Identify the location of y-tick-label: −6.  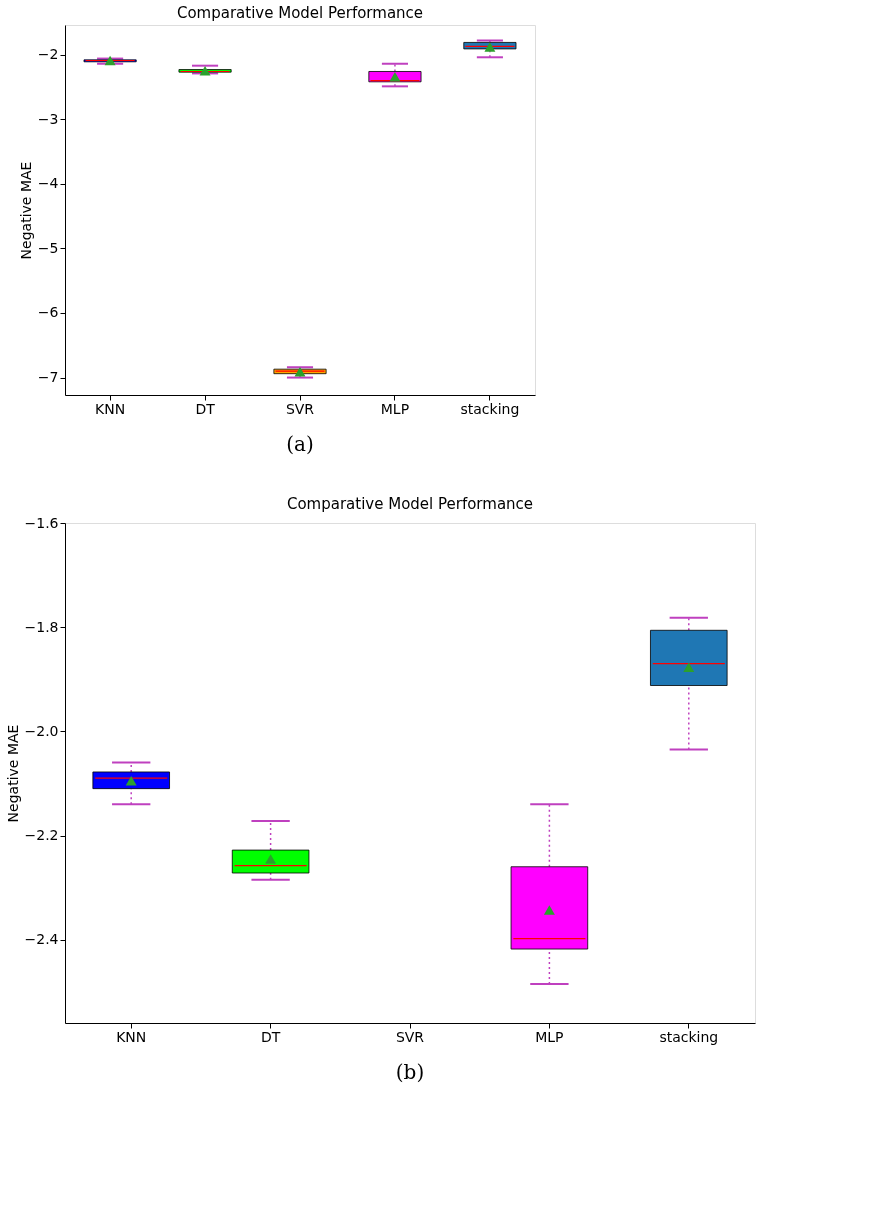
(48, 312).